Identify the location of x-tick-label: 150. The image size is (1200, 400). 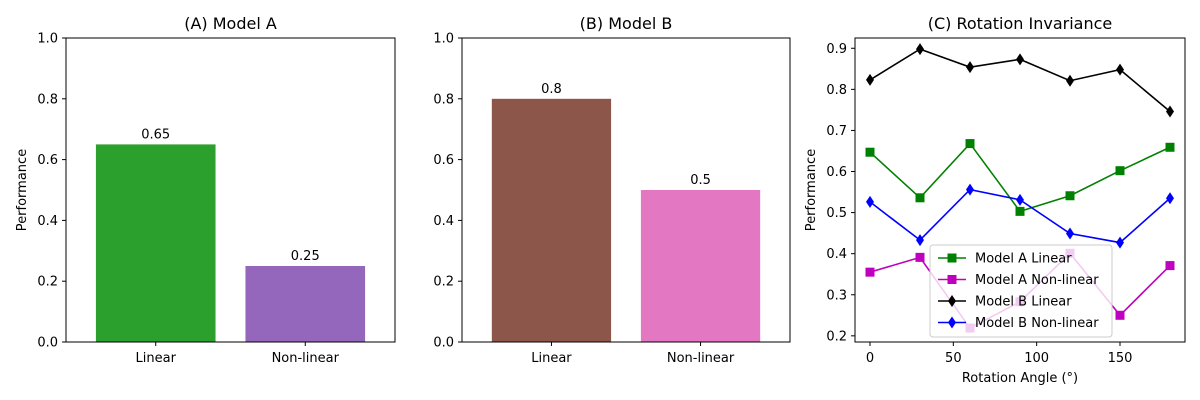
(1120, 358).